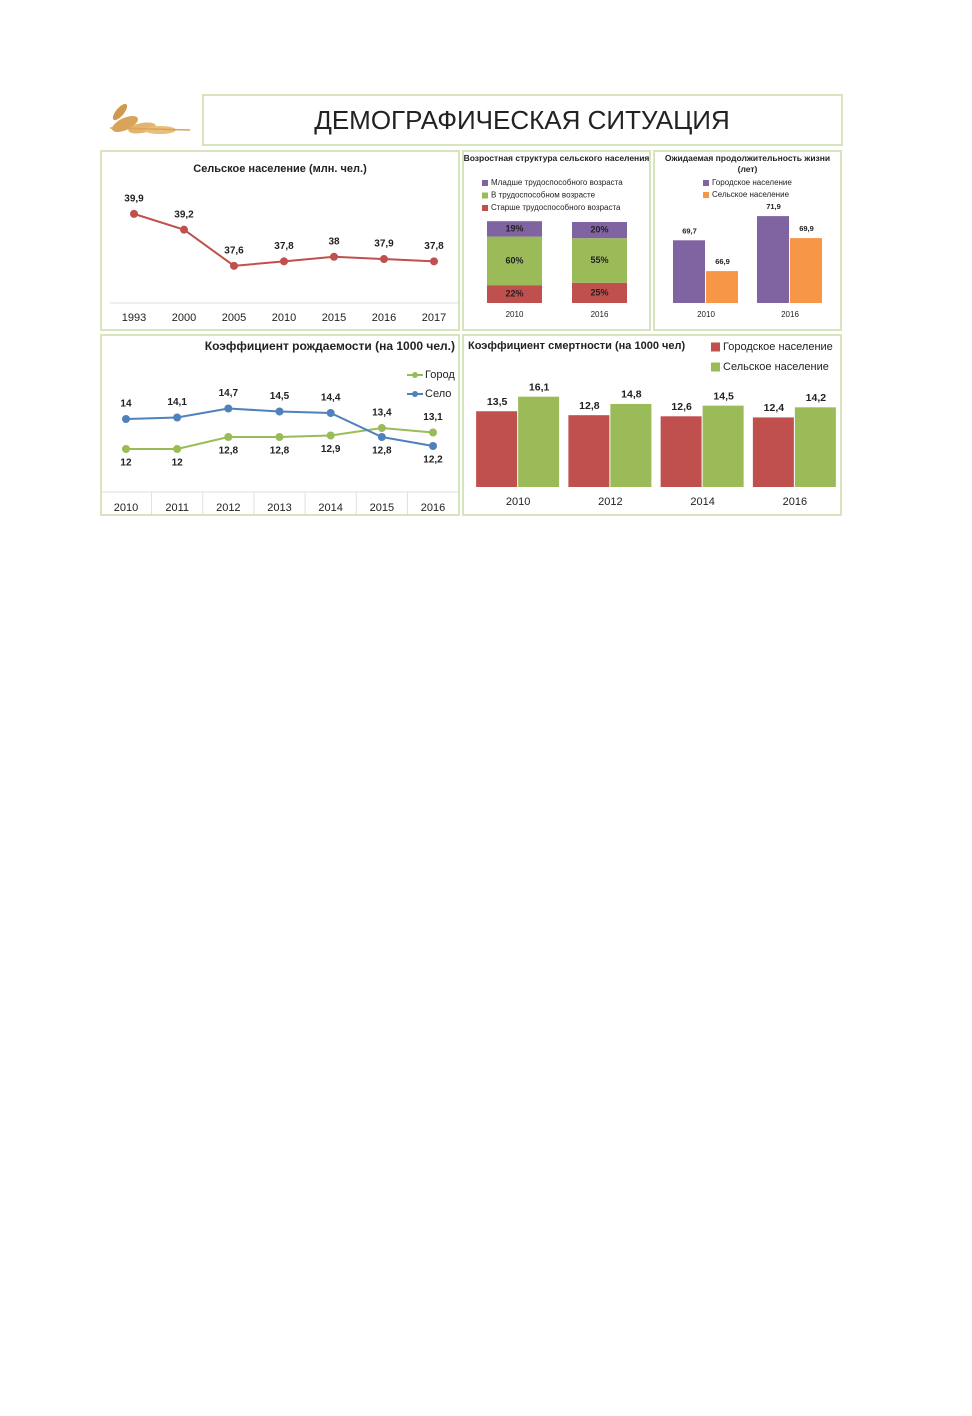 The height and width of the screenshot is (1416, 972). I want to click on data-label: 12,4, so click(774, 408).